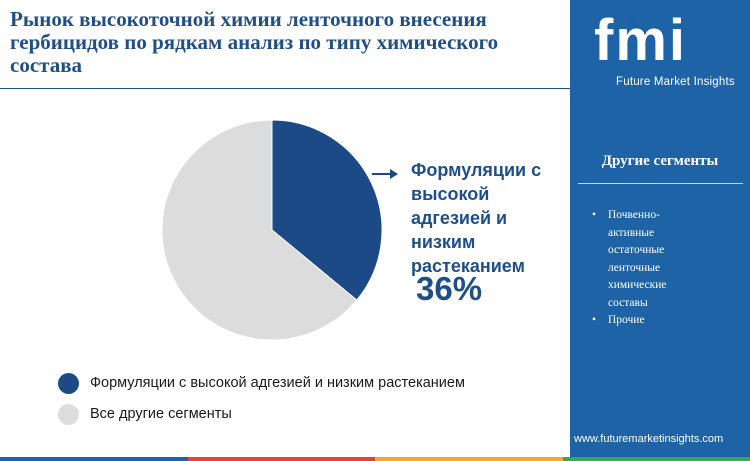  I want to click on legend-label-other: Все другие сегменты, so click(161, 414).